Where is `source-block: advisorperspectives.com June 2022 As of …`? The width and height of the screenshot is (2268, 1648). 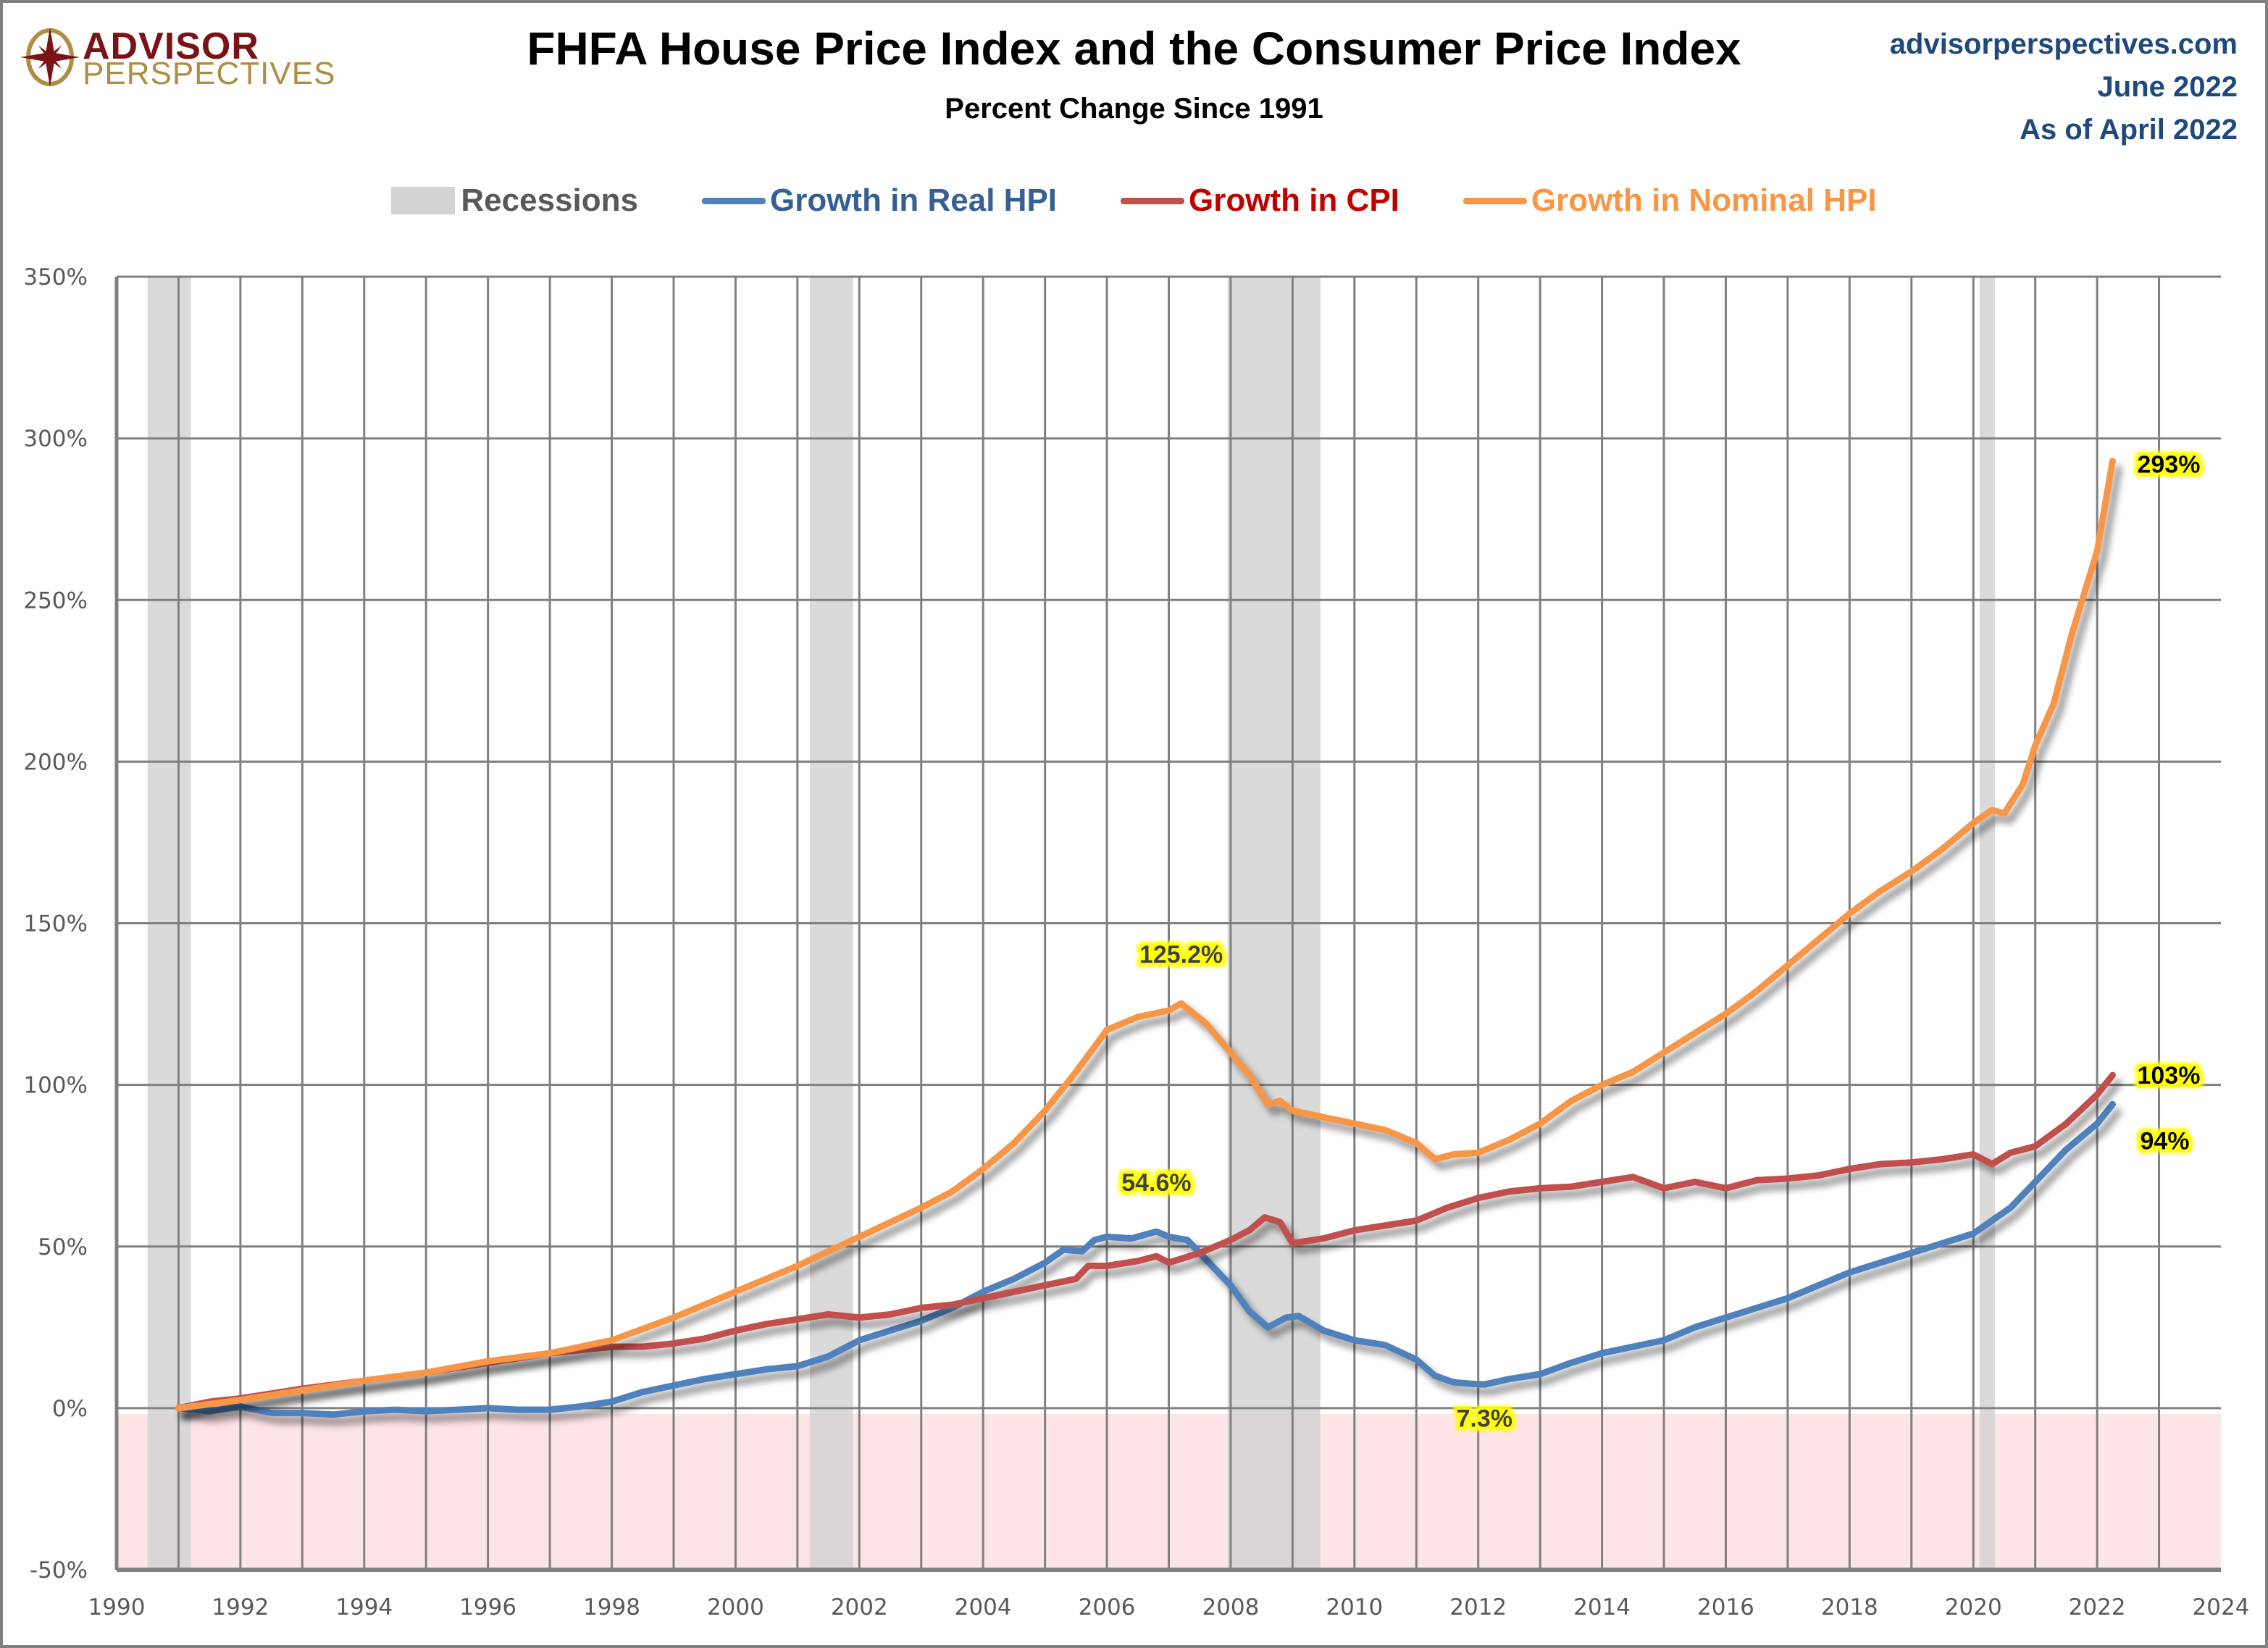 source-block: advisorperspectives.com June 2022 As of … is located at coordinates (2064, 87).